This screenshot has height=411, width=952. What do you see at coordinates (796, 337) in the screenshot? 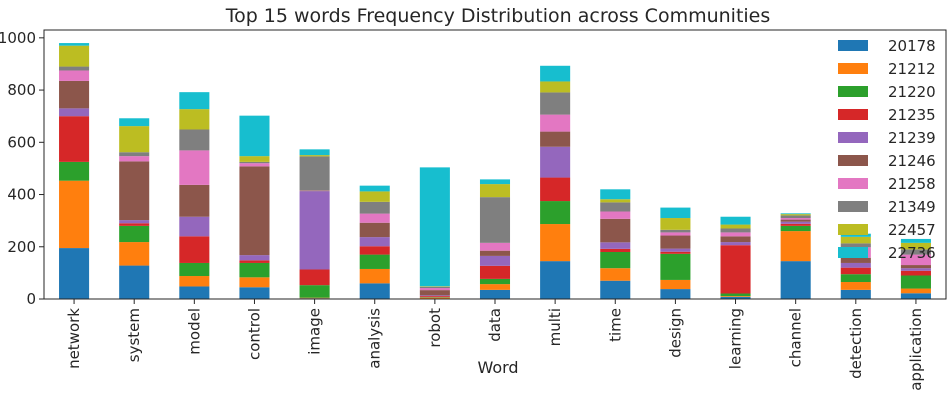
I see `x-tick-label-channel: channel` at bounding box center [796, 337].